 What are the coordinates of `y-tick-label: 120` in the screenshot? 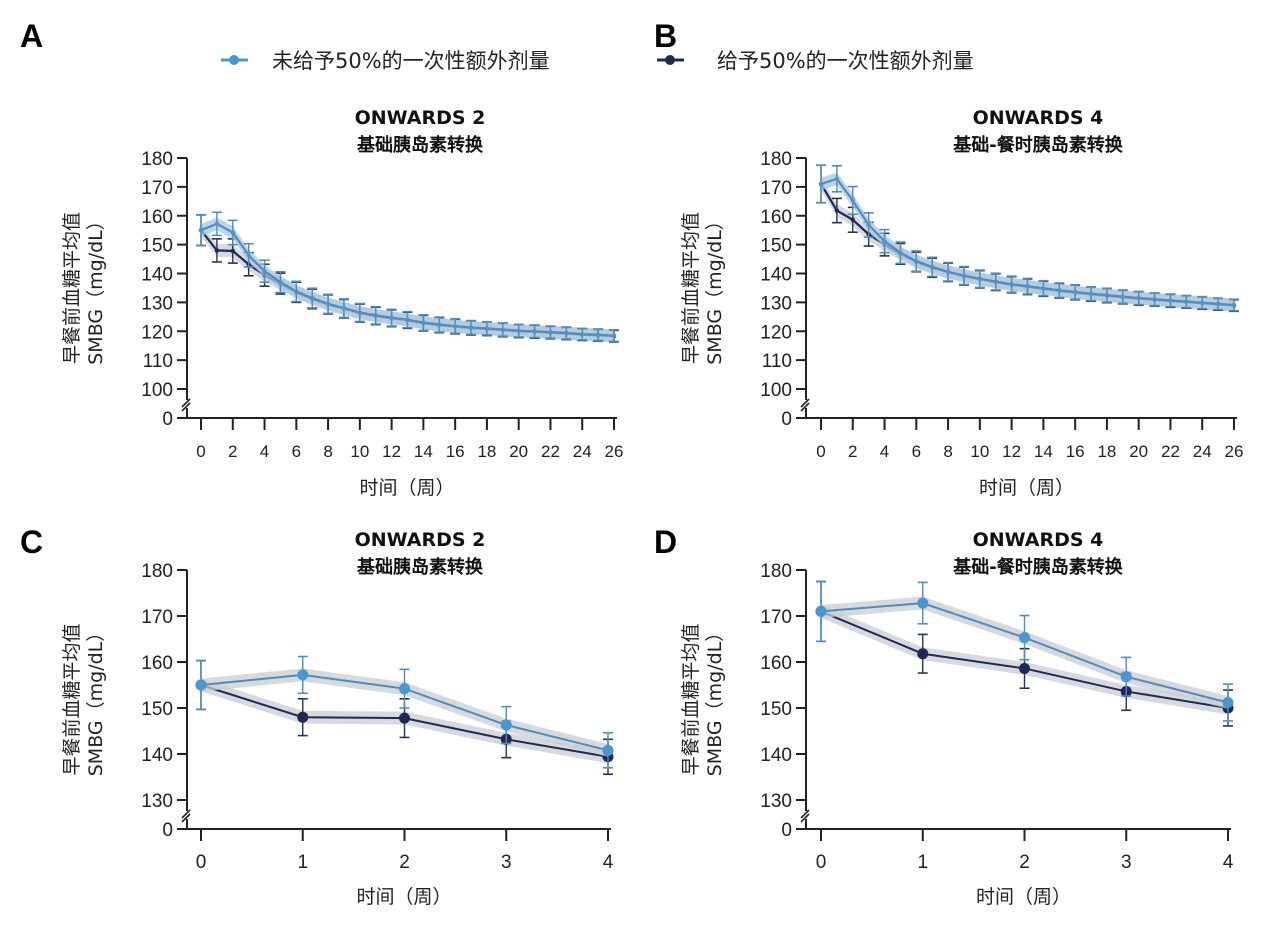 It's located at (157, 332).